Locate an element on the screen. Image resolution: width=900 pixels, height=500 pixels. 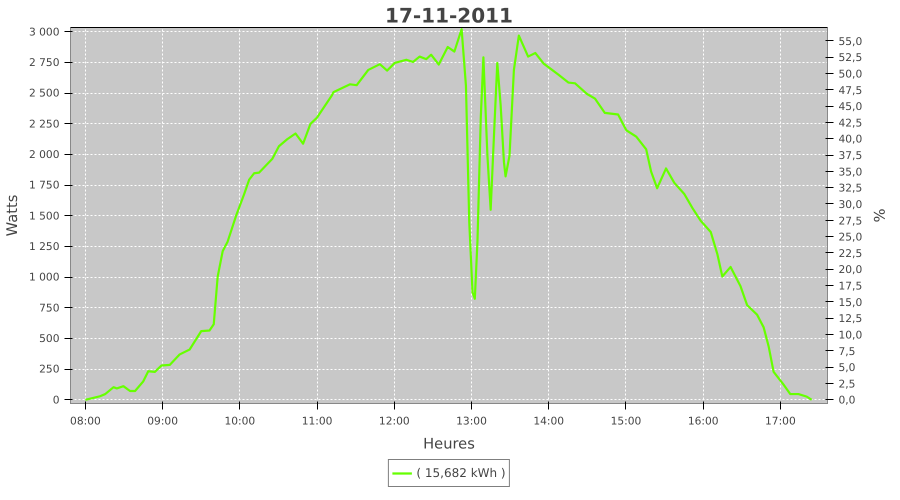
x-axis-title: Heures is located at coordinates (449, 444).